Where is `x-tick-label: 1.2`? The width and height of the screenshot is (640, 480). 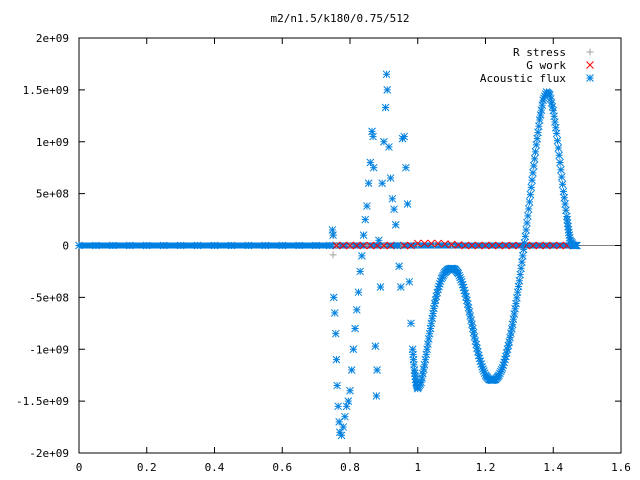
x-tick-label: 1.2 is located at coordinates (486, 467).